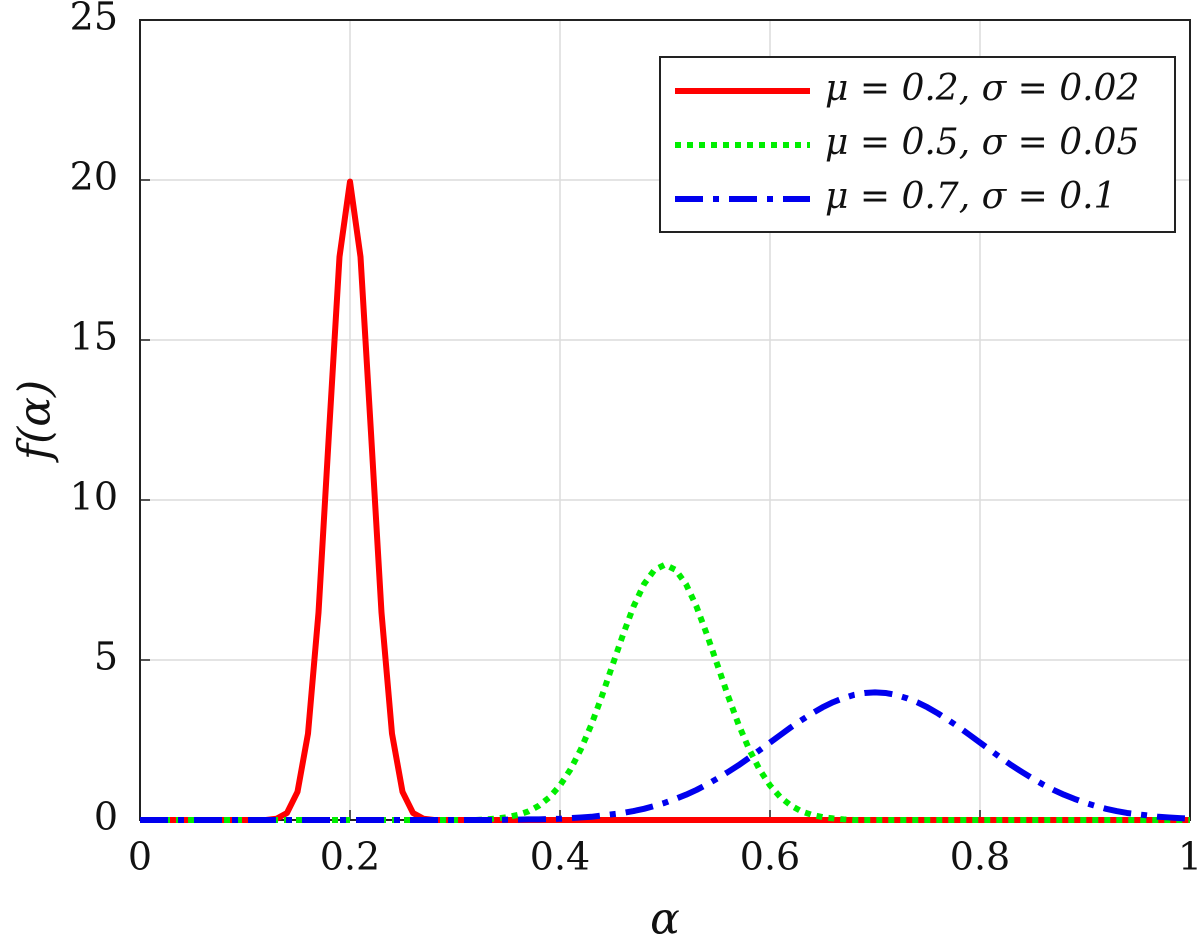 This screenshot has width=1200, height=945. Describe the element at coordinates (106, 657) in the screenshot. I see `y-tick-label: 5` at that location.